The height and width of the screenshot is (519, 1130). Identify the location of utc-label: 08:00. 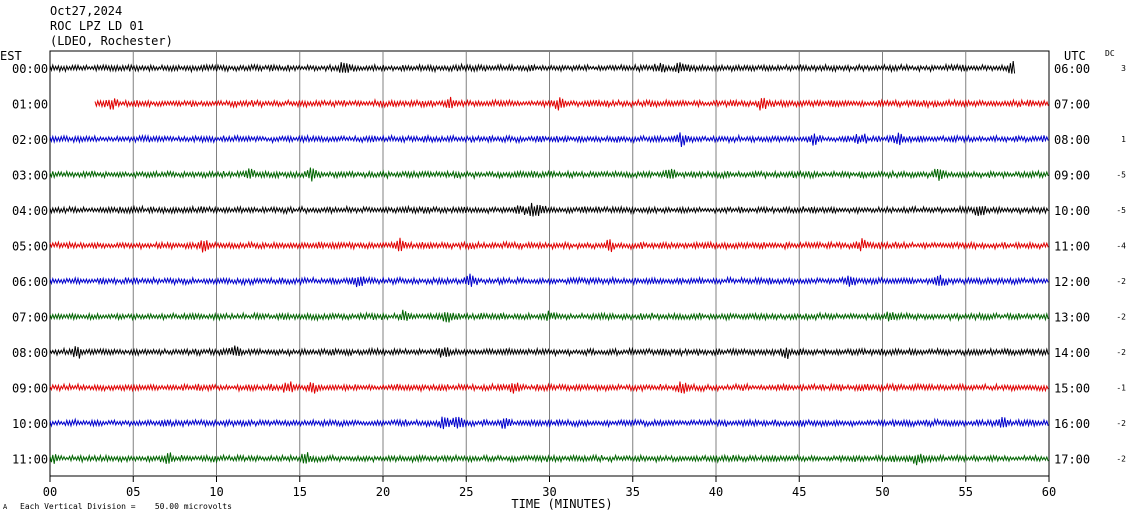
(1072, 140).